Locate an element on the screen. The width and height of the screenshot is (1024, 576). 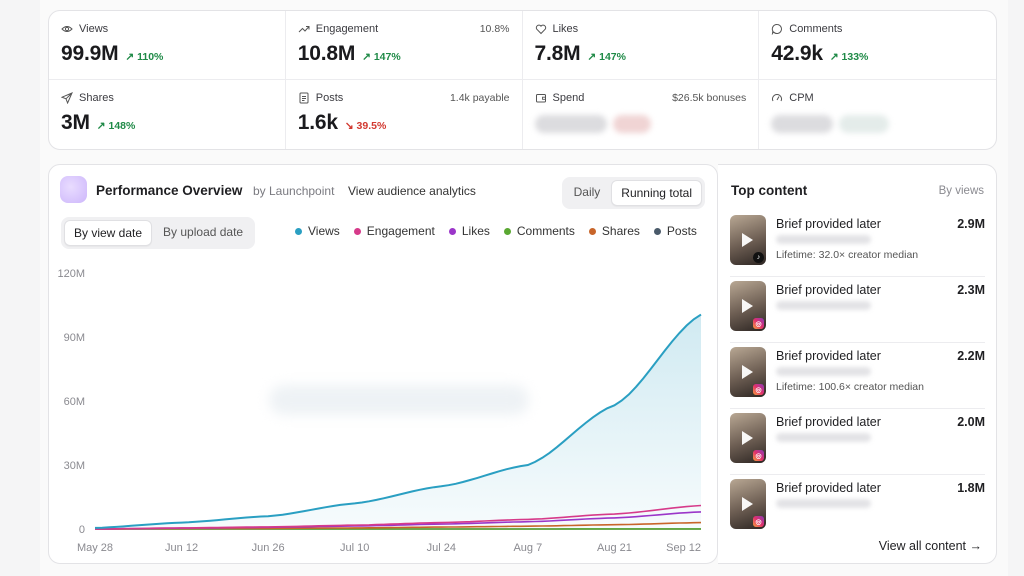
list-item: ◎ Brief provided later 2.0M is located at coordinates (857, 442).